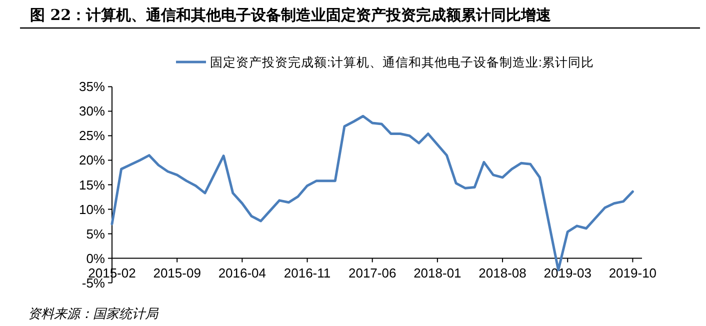 The width and height of the screenshot is (706, 326). Describe the element at coordinates (96, 258) in the screenshot. I see `y-tick-label: 0%` at that location.